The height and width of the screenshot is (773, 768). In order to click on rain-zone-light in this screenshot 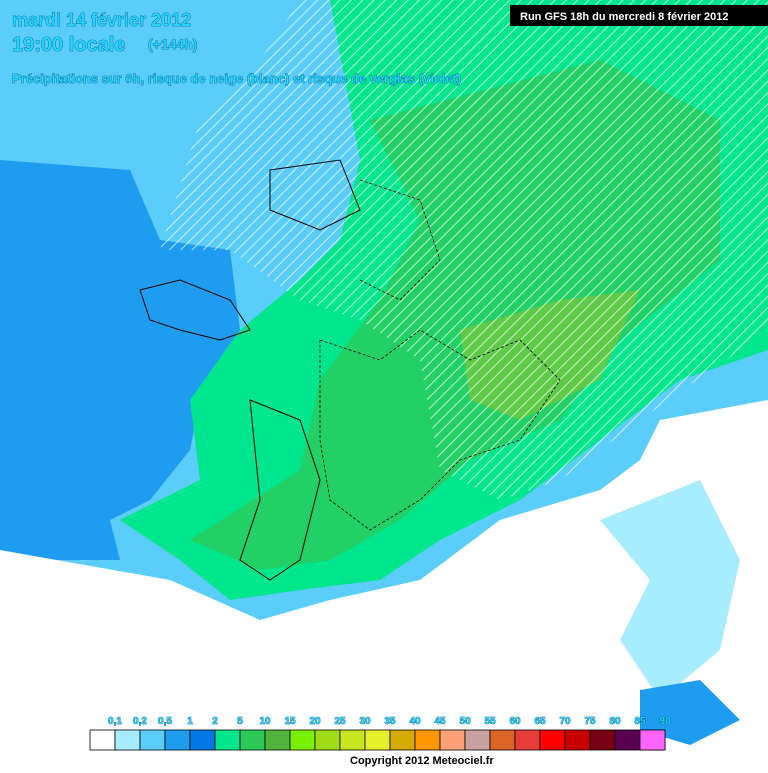, I will do `click(670, 590)`.